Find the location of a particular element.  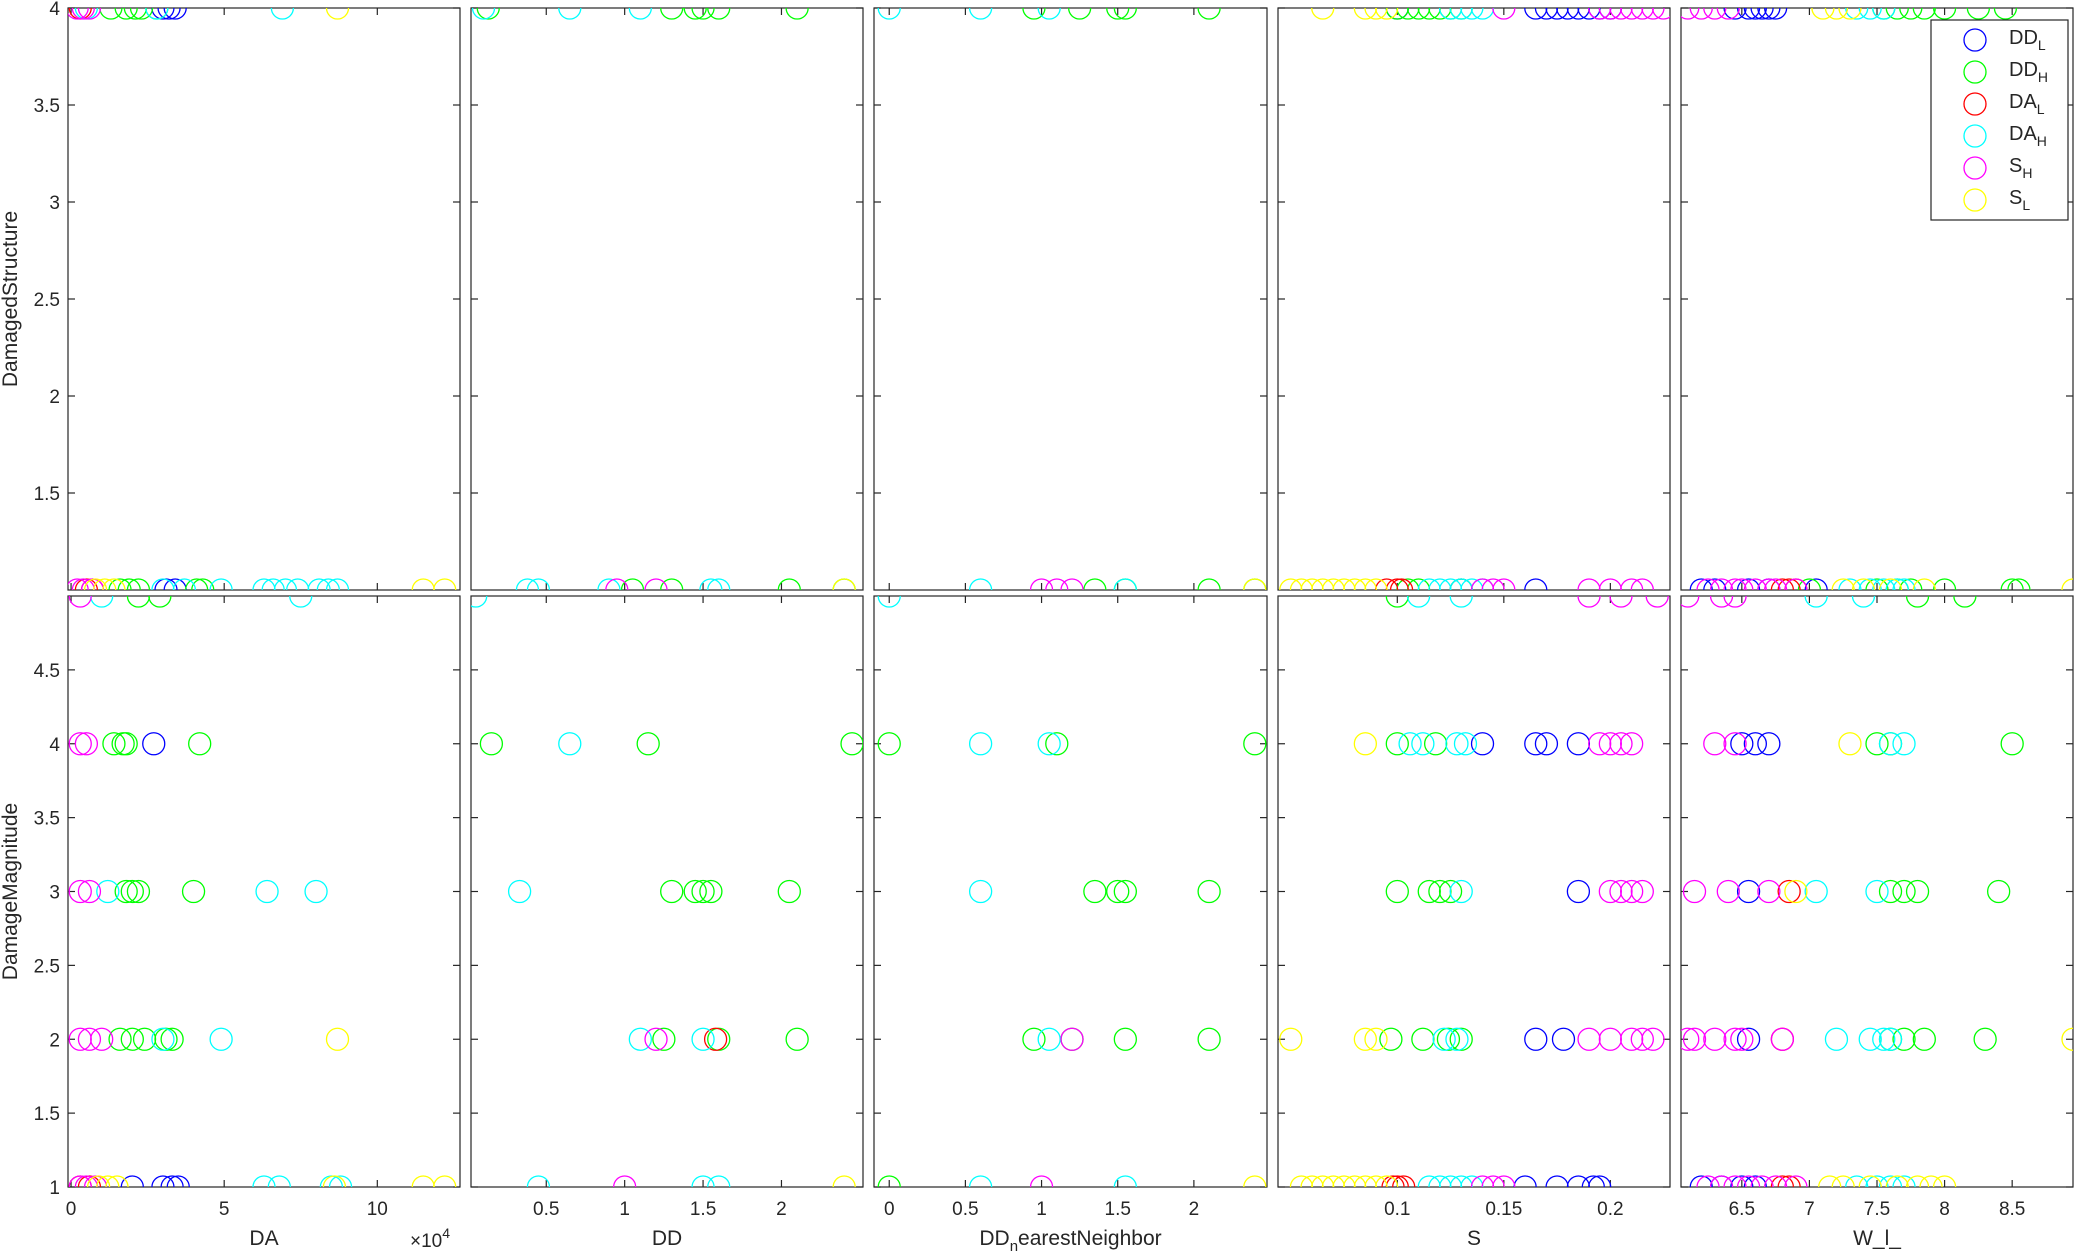

panel-1-4: 6.5 7 7.5 8 8.5 is located at coordinates (1877, 907).